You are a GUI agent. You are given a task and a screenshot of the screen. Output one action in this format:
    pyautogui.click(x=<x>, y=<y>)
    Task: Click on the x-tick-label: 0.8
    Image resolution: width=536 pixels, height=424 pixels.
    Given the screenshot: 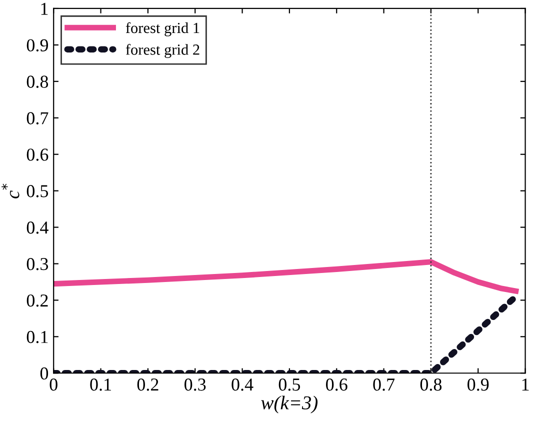 What is the action you would take?
    pyautogui.click(x=431, y=384)
    